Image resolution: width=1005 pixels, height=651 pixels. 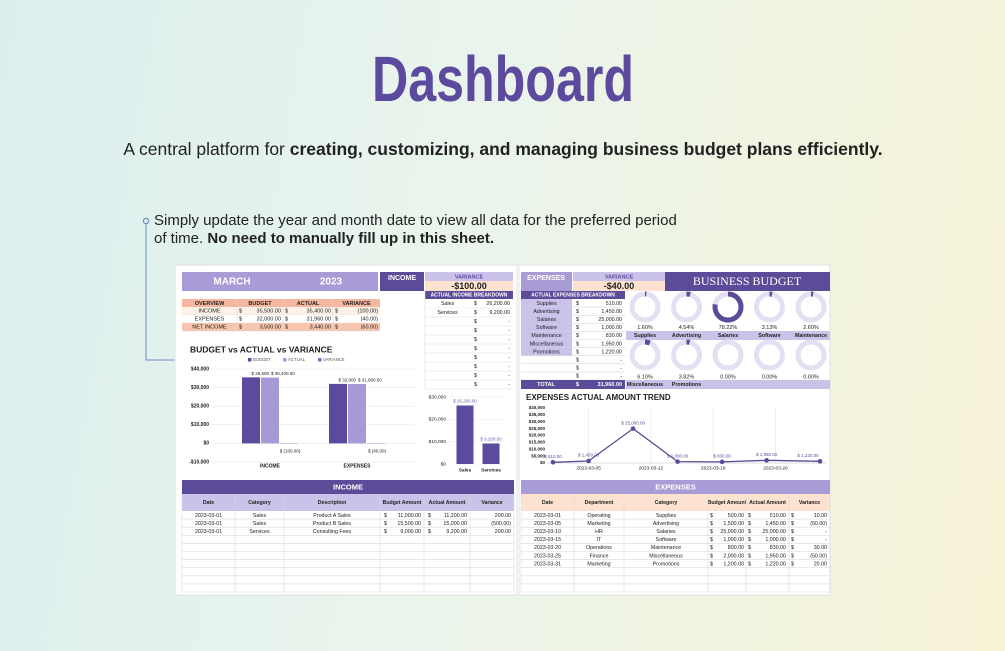 I want to click on connector, so click(x=166, y=292).